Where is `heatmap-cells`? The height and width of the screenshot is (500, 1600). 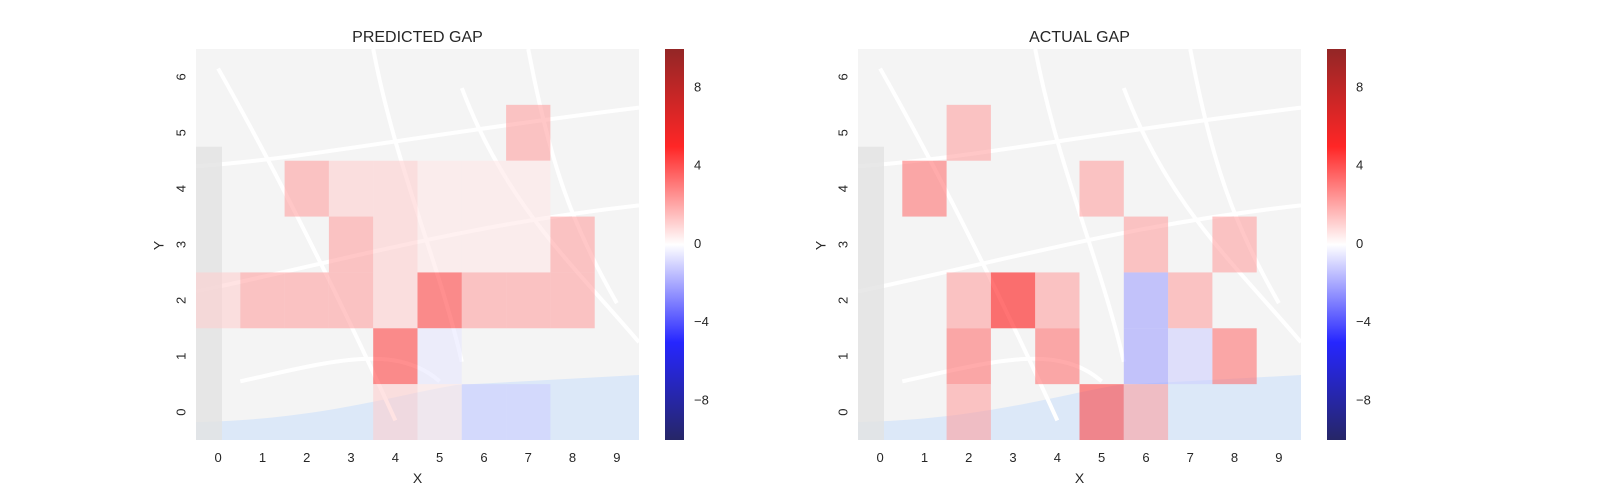 heatmap-cells is located at coordinates (1079, 272).